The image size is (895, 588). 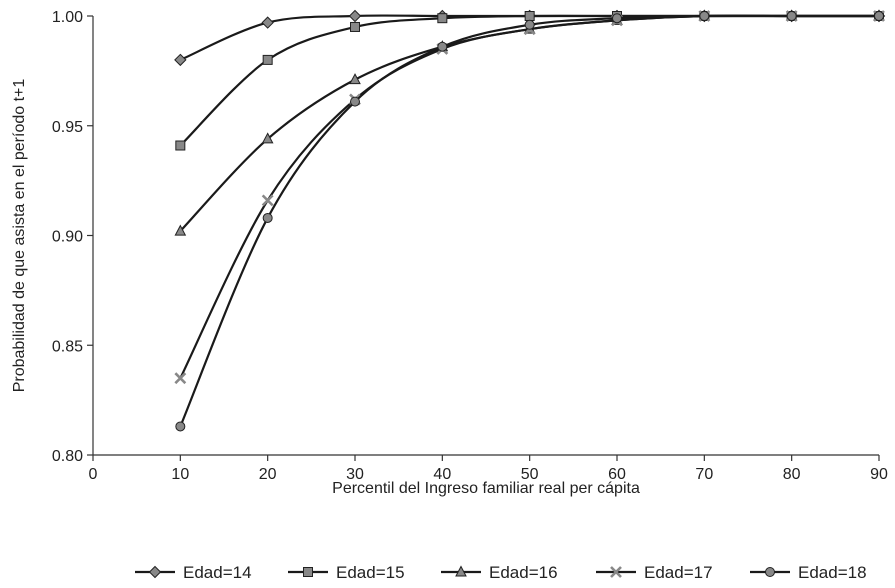 I want to click on x-tick-label: 30, so click(x=355, y=474).